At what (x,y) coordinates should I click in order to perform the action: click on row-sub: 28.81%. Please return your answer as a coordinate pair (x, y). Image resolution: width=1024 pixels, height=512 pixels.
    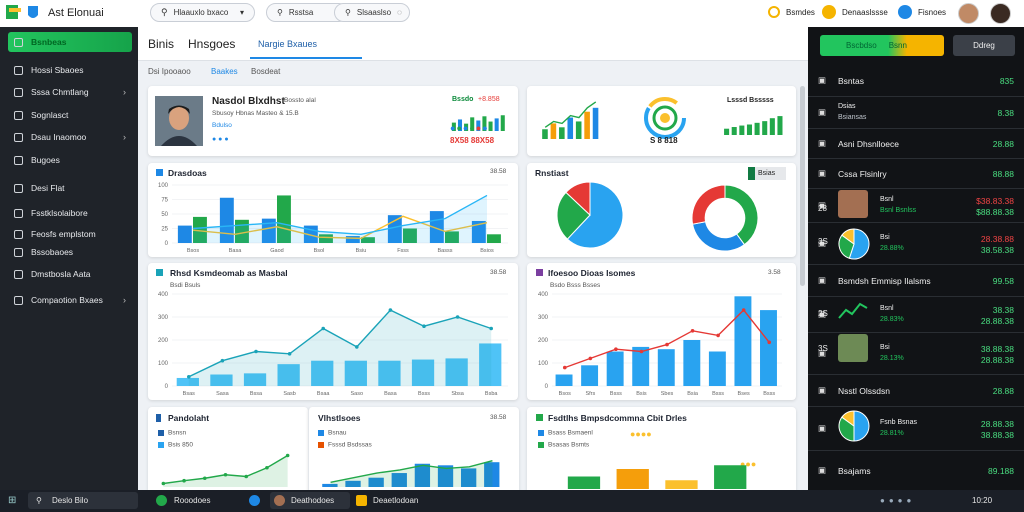
    Looking at the image, I should click on (892, 433).